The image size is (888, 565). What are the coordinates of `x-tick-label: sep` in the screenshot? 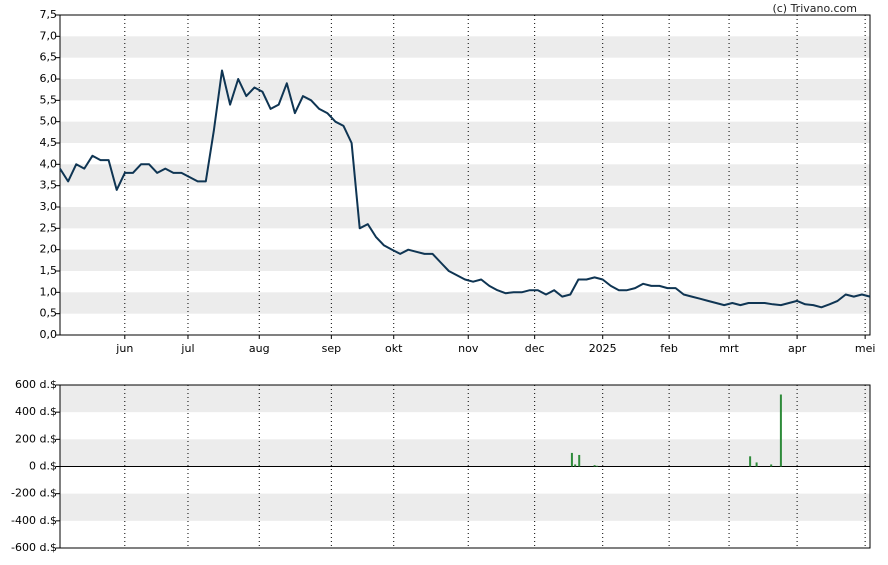 It's located at (331, 348).